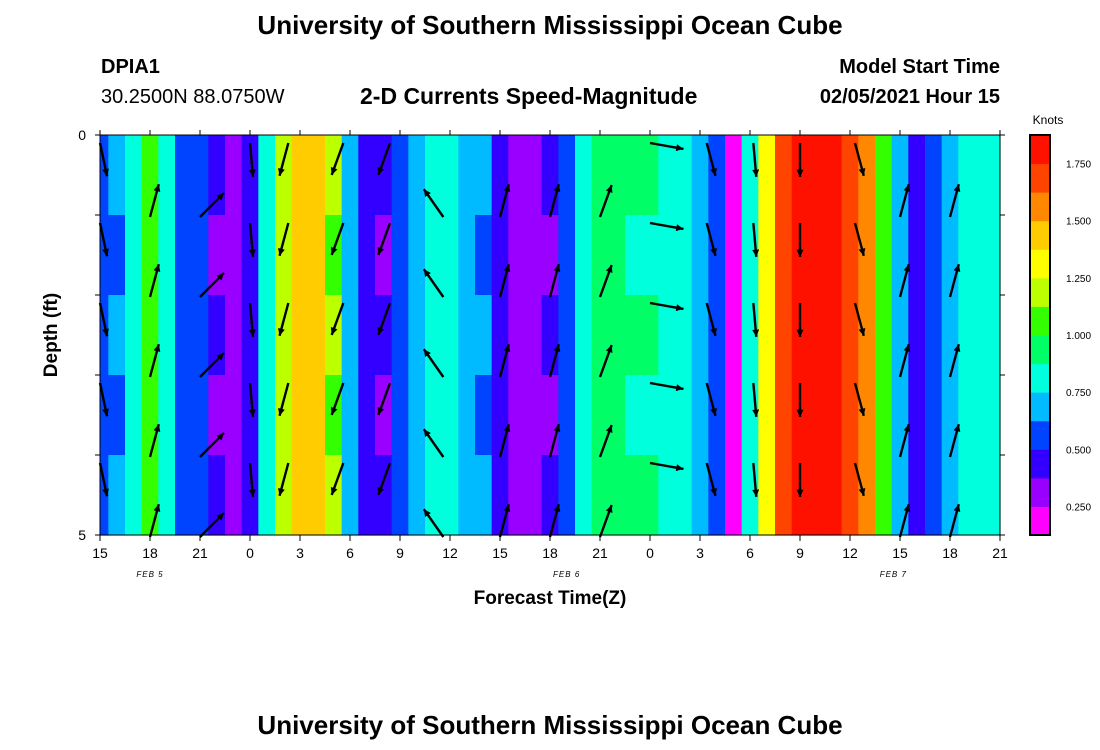 The image size is (1100, 750). Describe the element at coordinates (193, 97) in the screenshot. I see `station-location: 30.2500N 88.0750W` at that location.